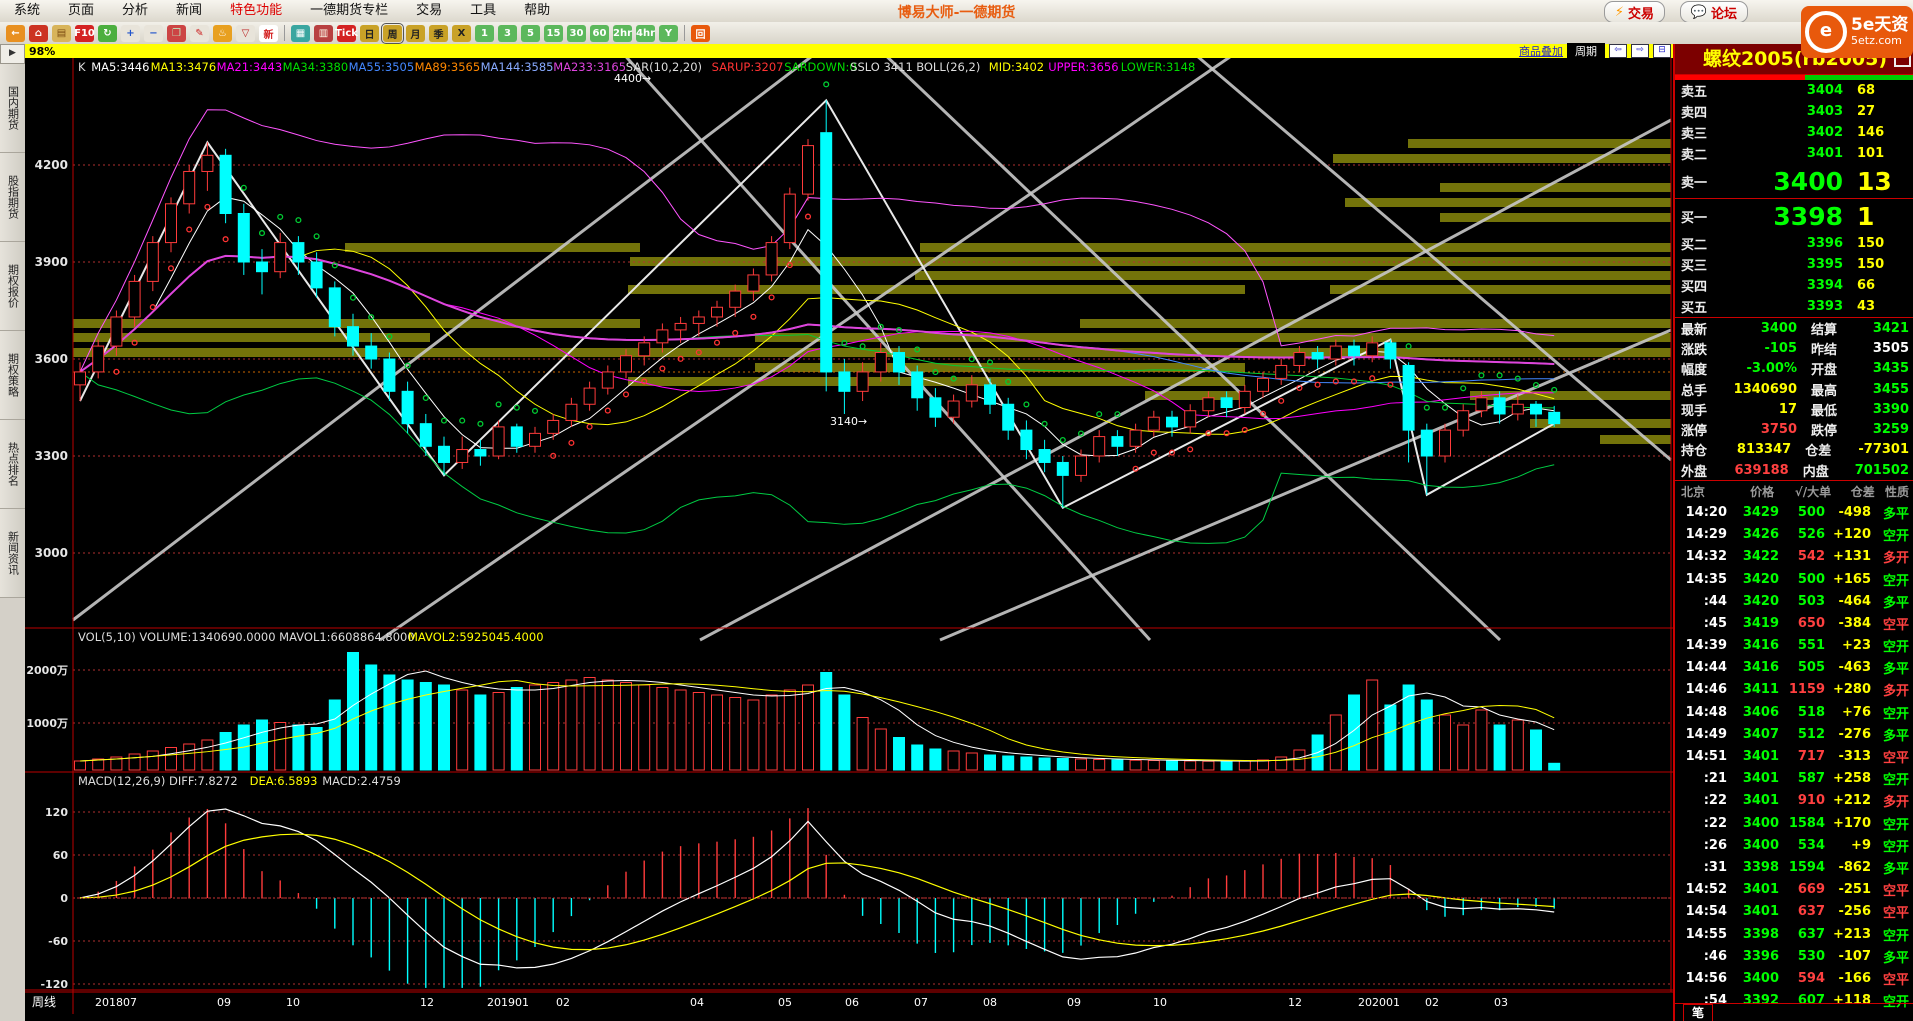 The width and height of the screenshot is (1913, 1021). I want to click on prev-arrow-icon: ⇦, so click(1618, 51).